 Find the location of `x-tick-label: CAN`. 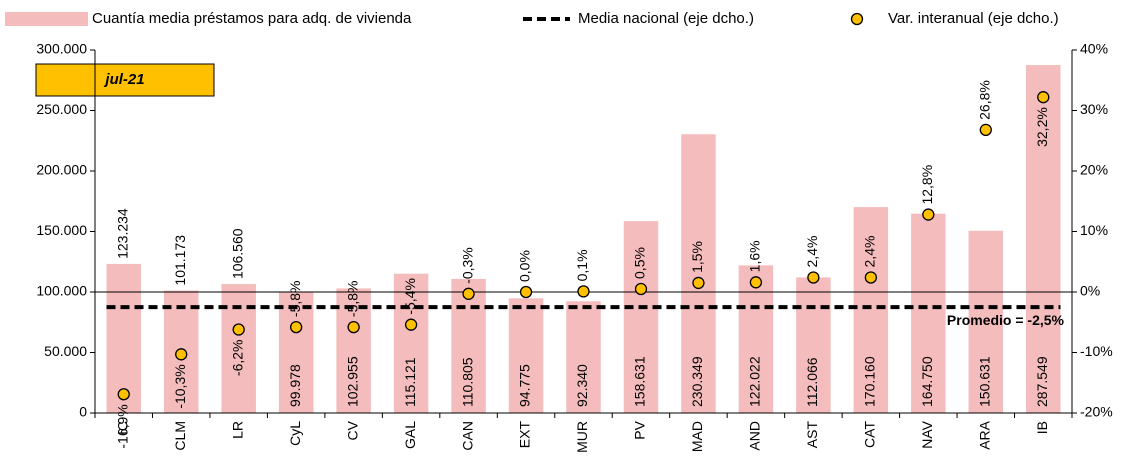

x-tick-label: CAN is located at coordinates (467, 436).